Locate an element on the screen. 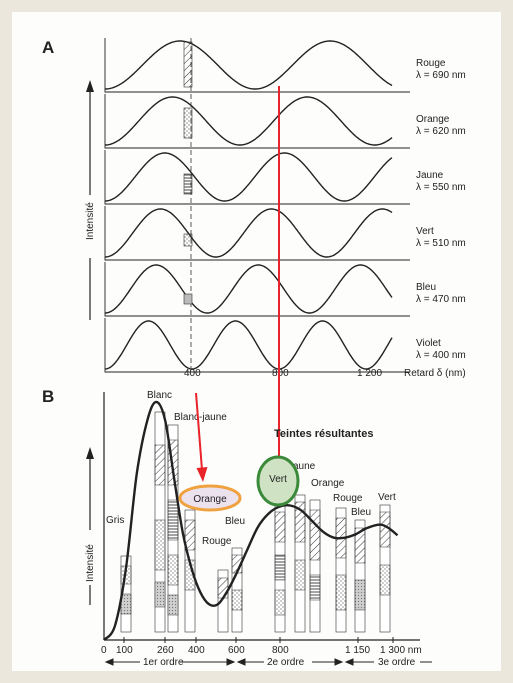 The height and width of the screenshot is (683, 513). orange-highlight-ellipse is located at coordinates (210, 498).